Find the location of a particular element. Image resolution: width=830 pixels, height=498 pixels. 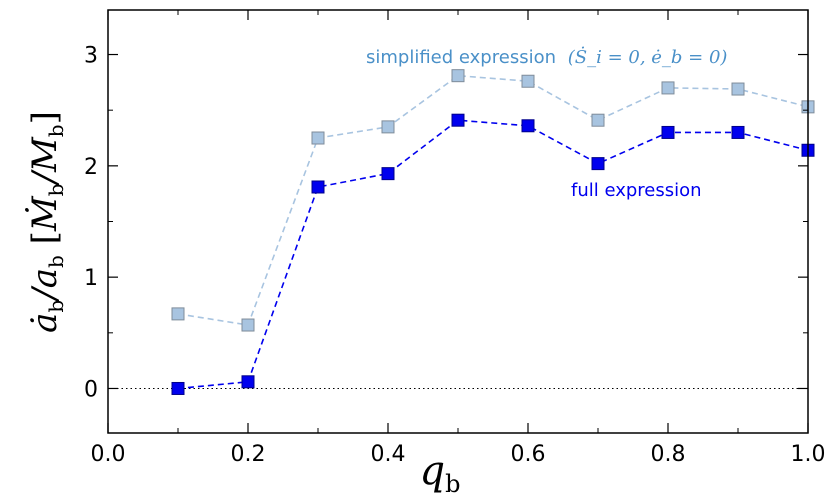

y-label-a: ȧ is located at coordinates (45, 323).